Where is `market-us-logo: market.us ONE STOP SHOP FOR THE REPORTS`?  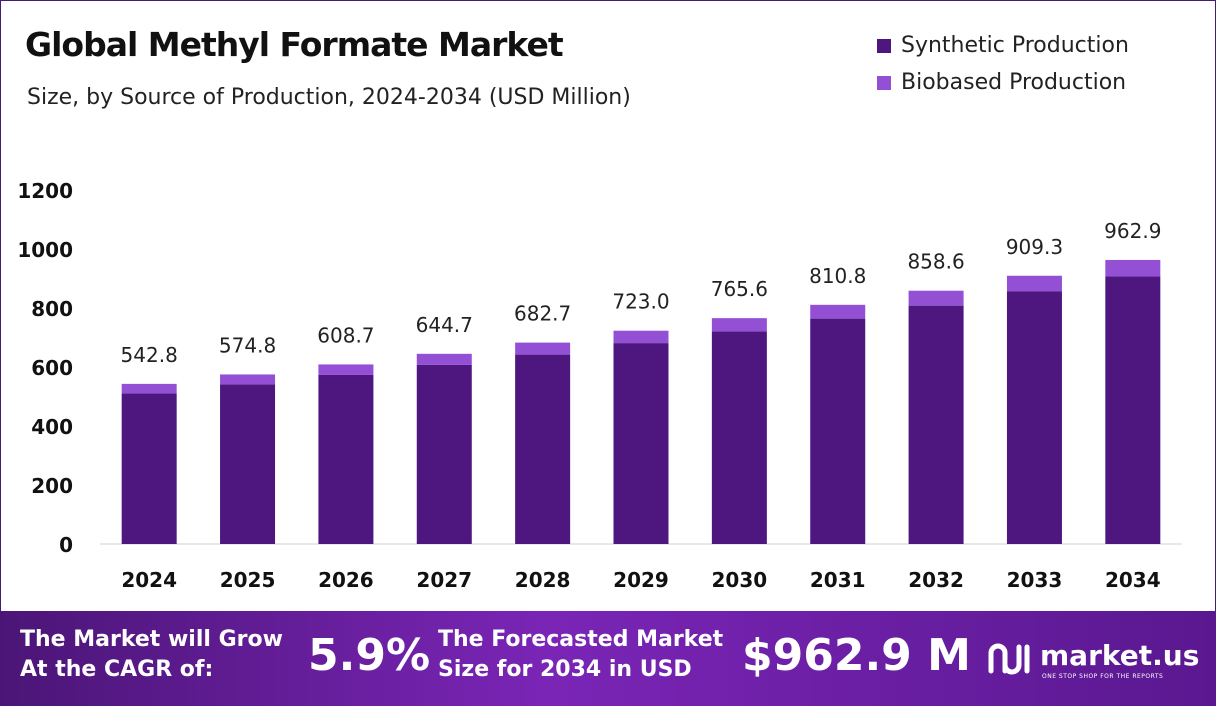 market-us-logo: market.us ONE STOP SHOP FOR THE REPORTS is located at coordinates (1098, 660).